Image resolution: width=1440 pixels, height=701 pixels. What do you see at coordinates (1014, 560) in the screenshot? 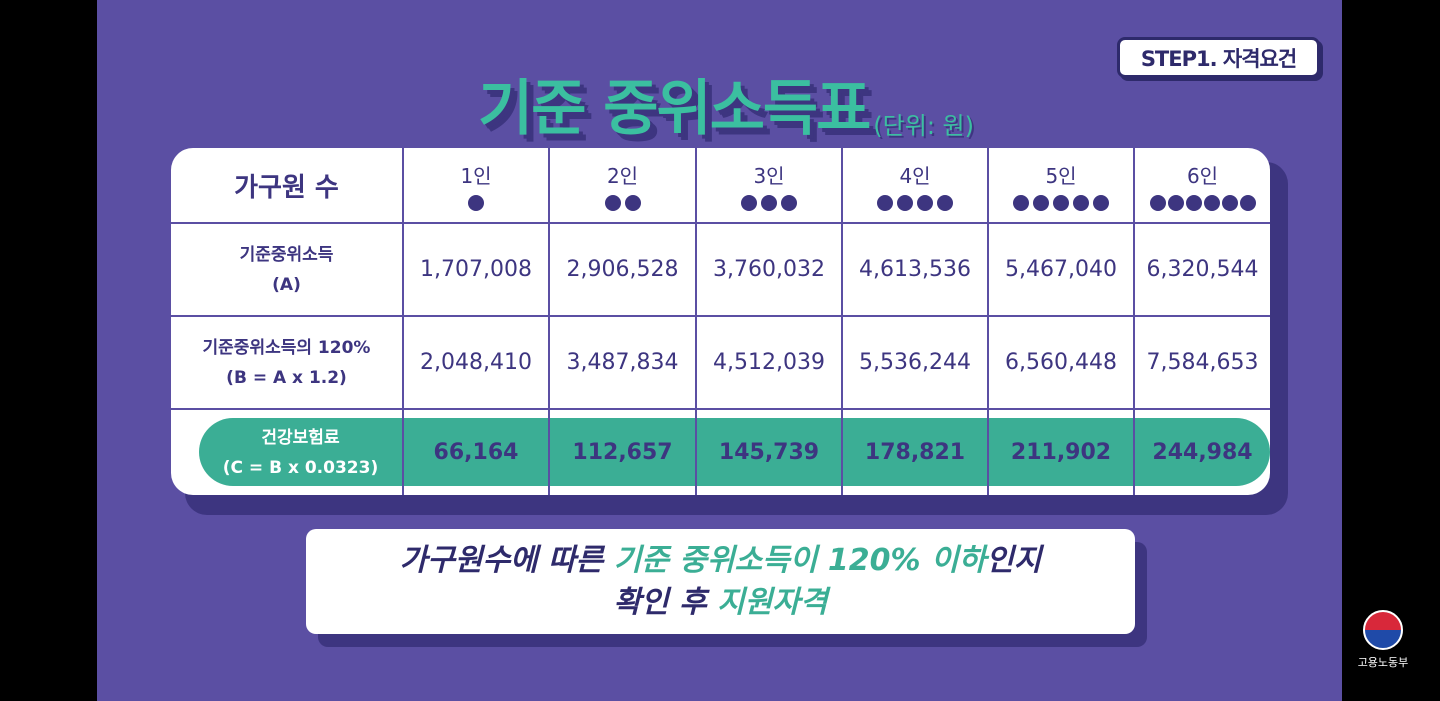
I see `caption-text: 인지` at bounding box center [1014, 560].